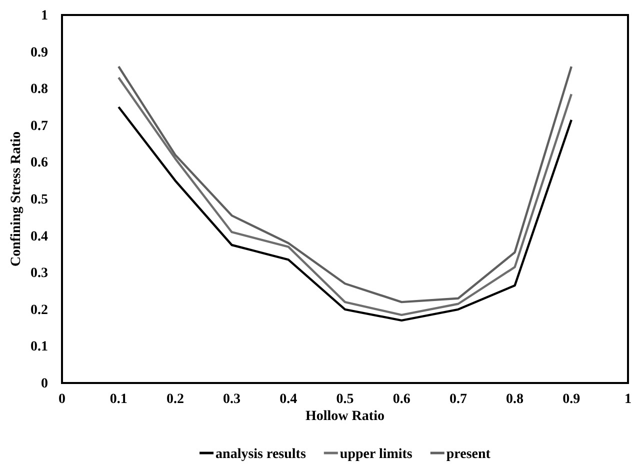 This screenshot has height=466, width=643. I want to click on y-tick-label: 0, so click(44, 384).